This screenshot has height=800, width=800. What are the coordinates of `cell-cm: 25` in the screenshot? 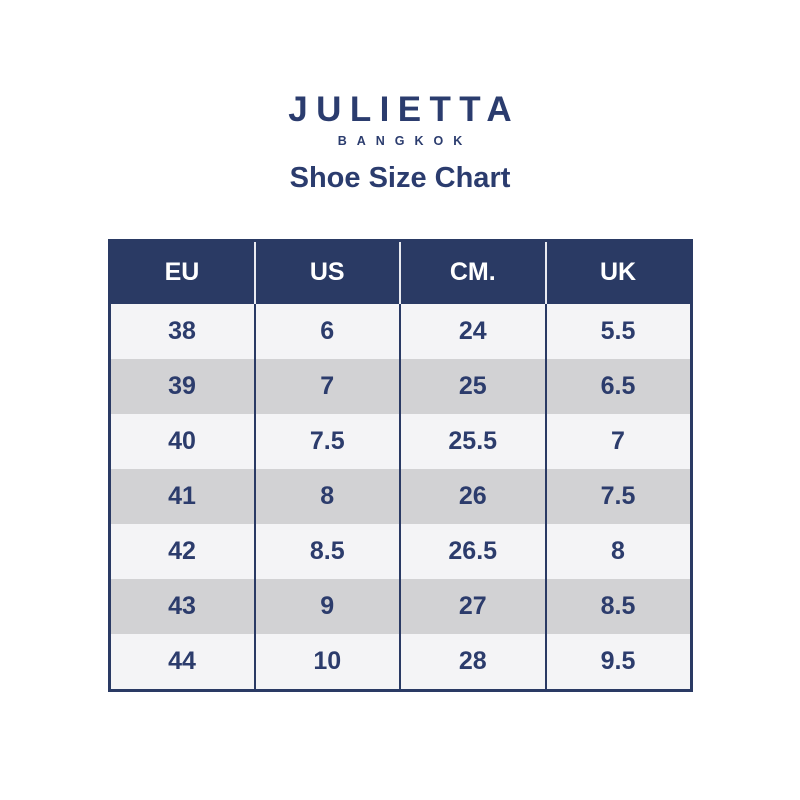 It's located at (472, 386).